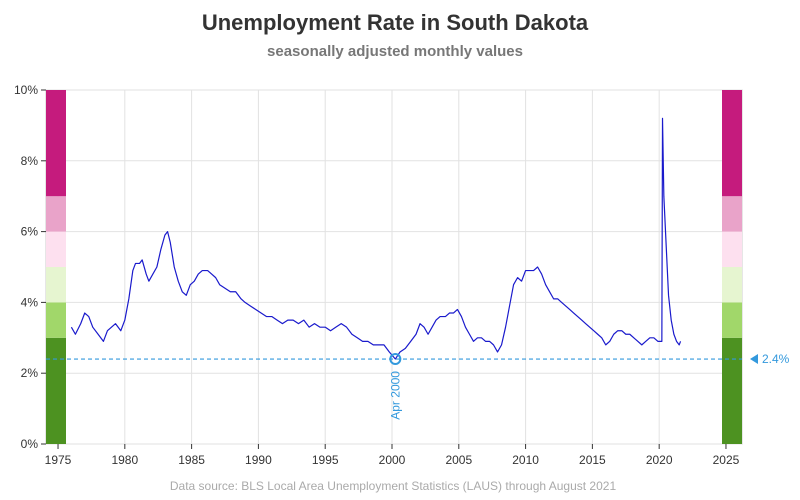 Image resolution: width=800 pixels, height=500 pixels. What do you see at coordinates (776, 359) in the screenshot?
I see `reference-label: 2.4%` at bounding box center [776, 359].